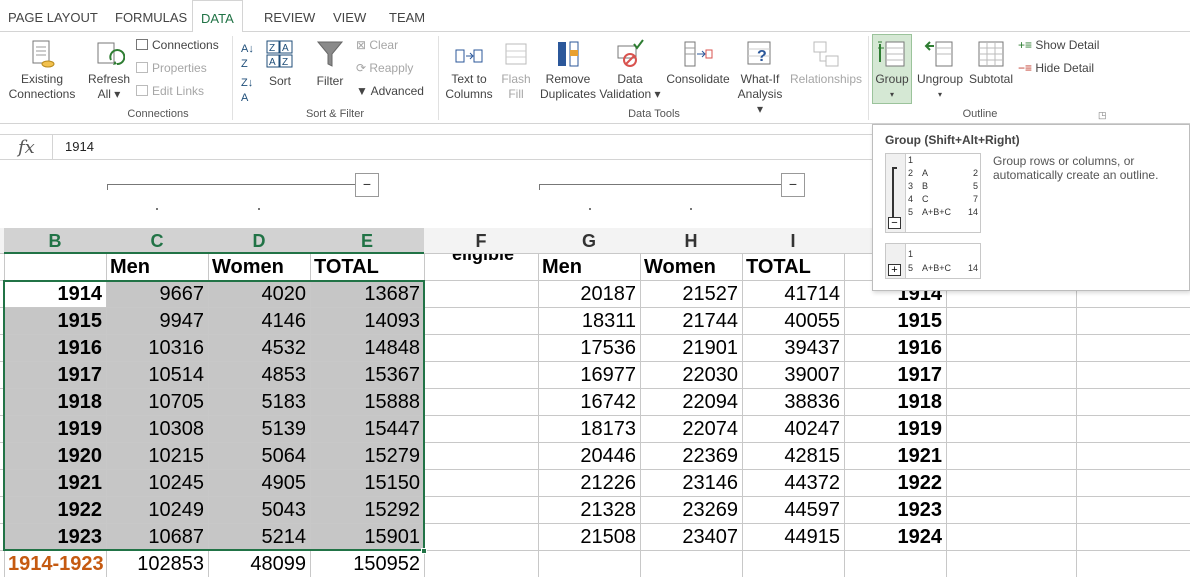 The width and height of the screenshot is (1190, 577). What do you see at coordinates (367, 294) in the screenshot?
I see `cell-total: 13687` at bounding box center [367, 294].